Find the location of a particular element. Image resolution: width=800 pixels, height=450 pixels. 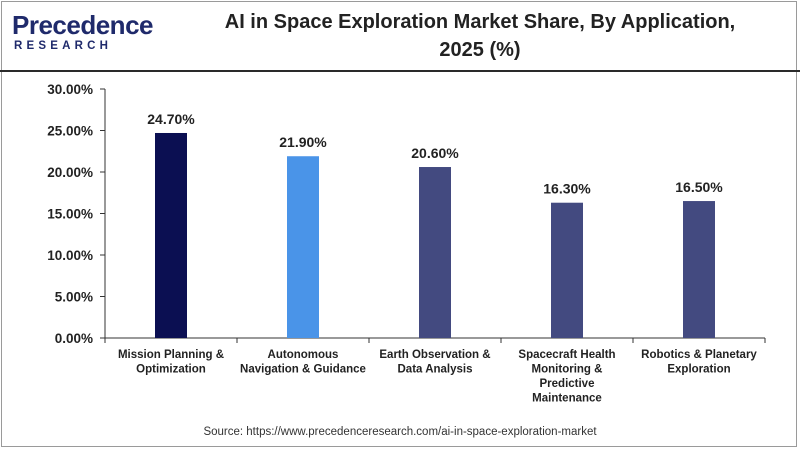

y-tick-label: 15.00% is located at coordinates (70, 214).